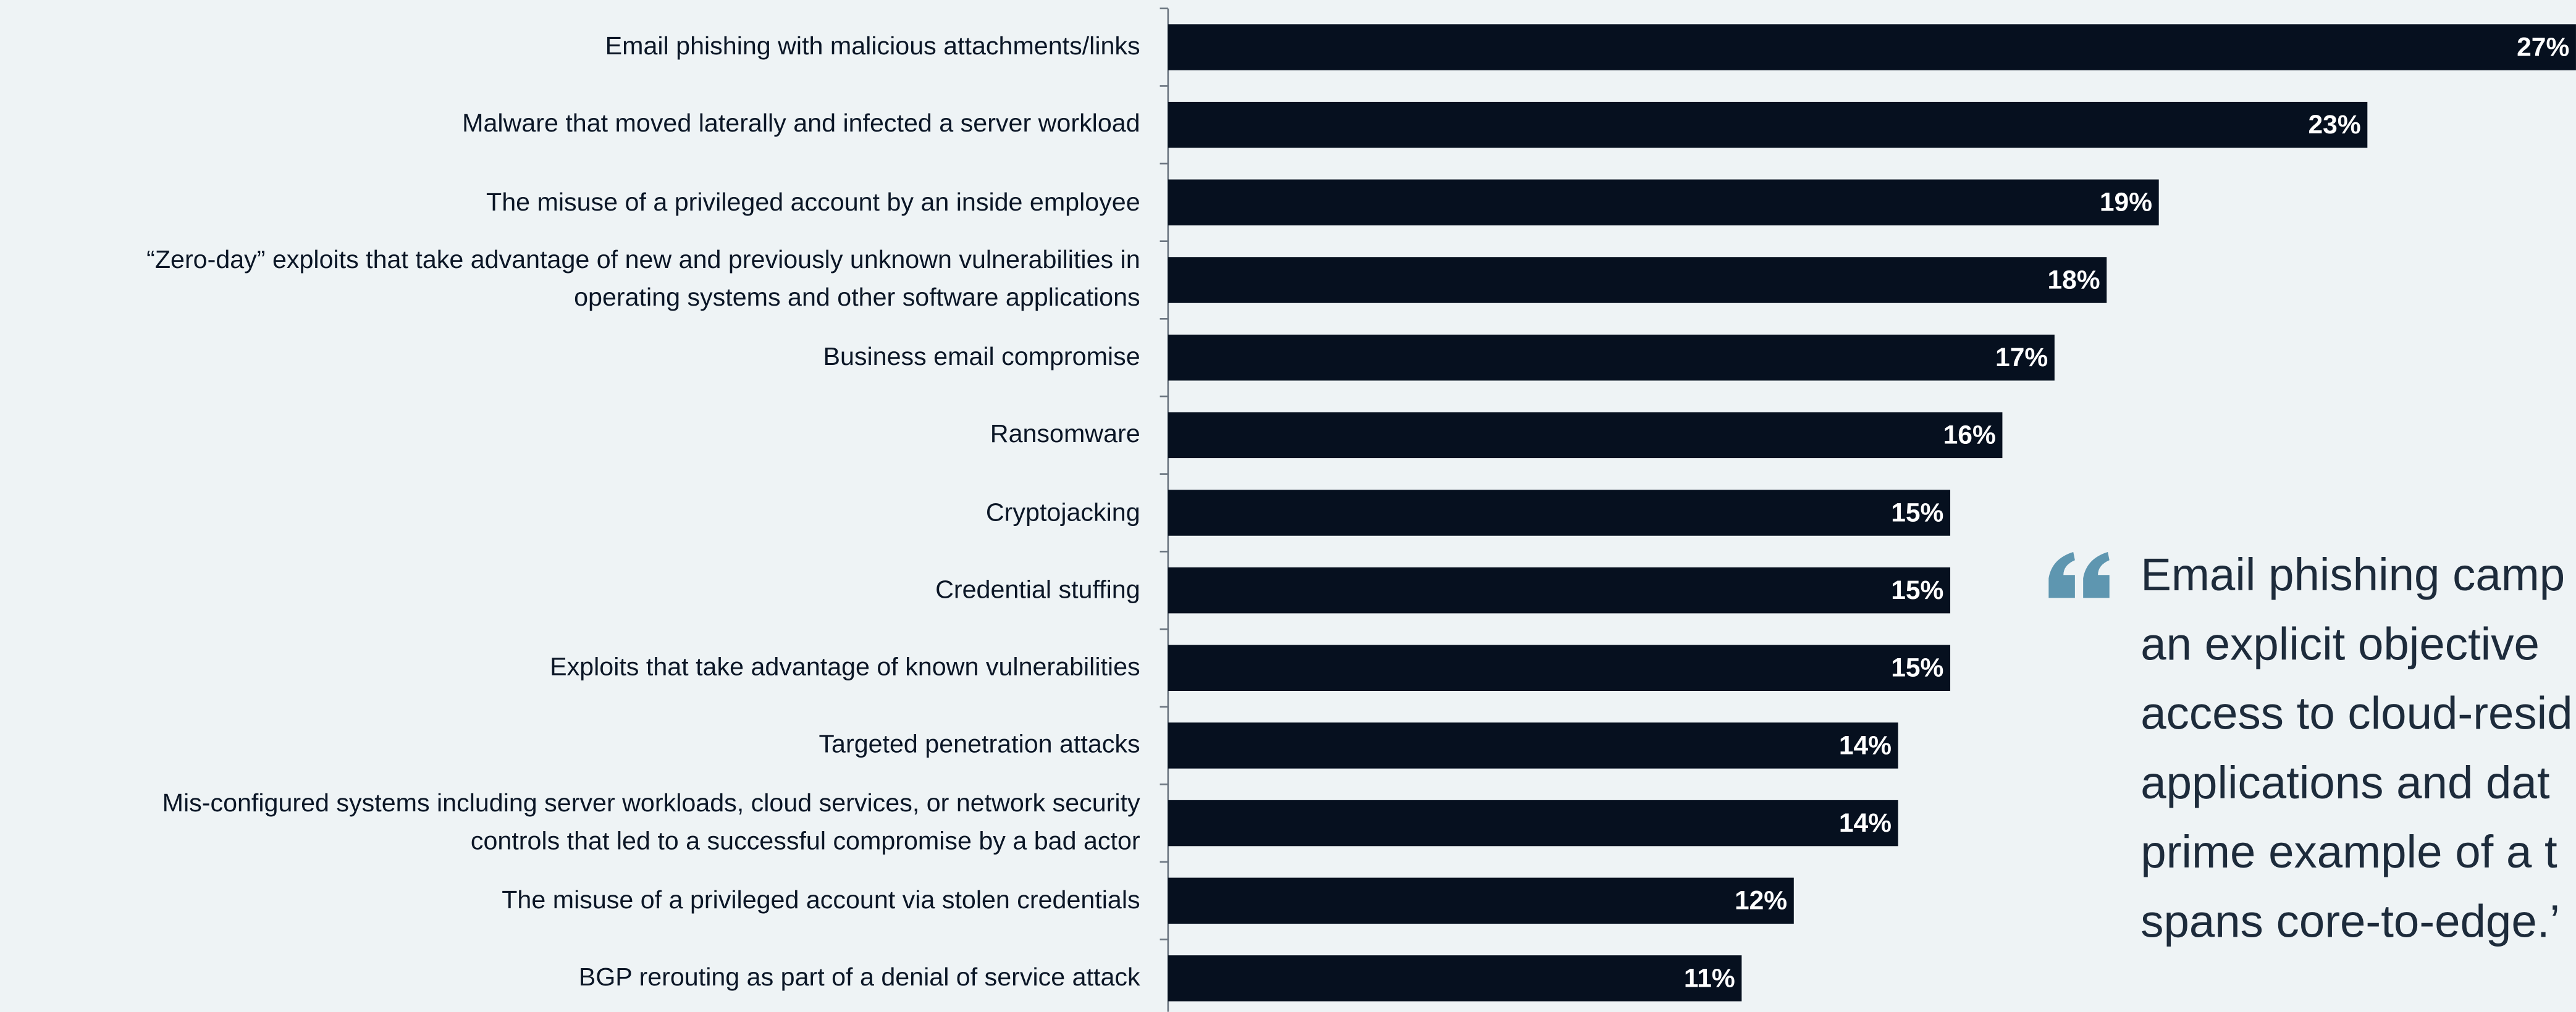  What do you see at coordinates (2021, 358) in the screenshot?
I see `value-label: 17%` at bounding box center [2021, 358].